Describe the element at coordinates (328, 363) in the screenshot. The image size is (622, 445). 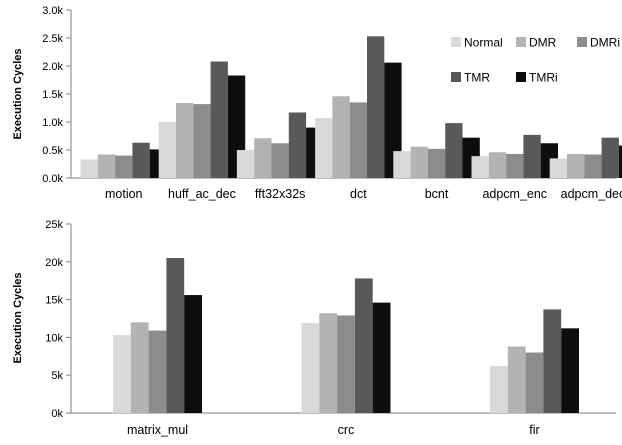
I see `bar-dmr-crc` at that location.